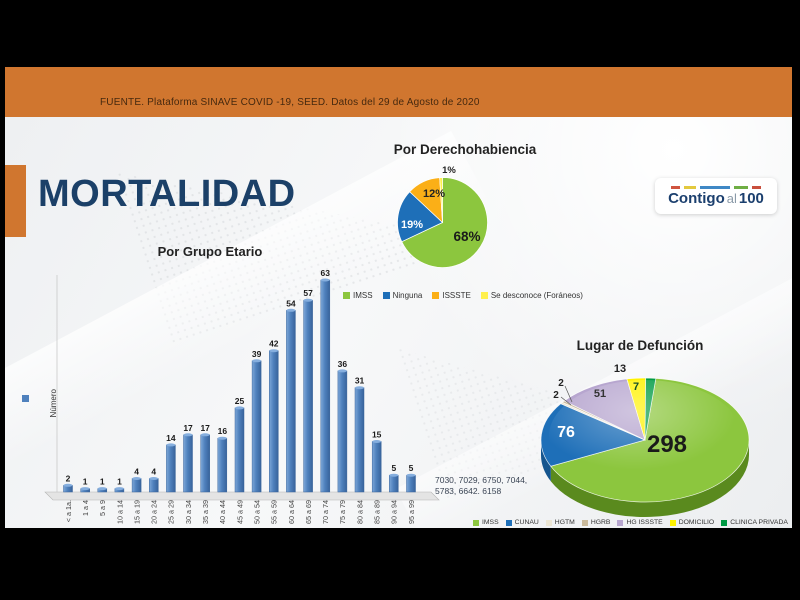 The width and height of the screenshot is (800, 600). I want to click on bar-value-label: 4, so click(136, 472).